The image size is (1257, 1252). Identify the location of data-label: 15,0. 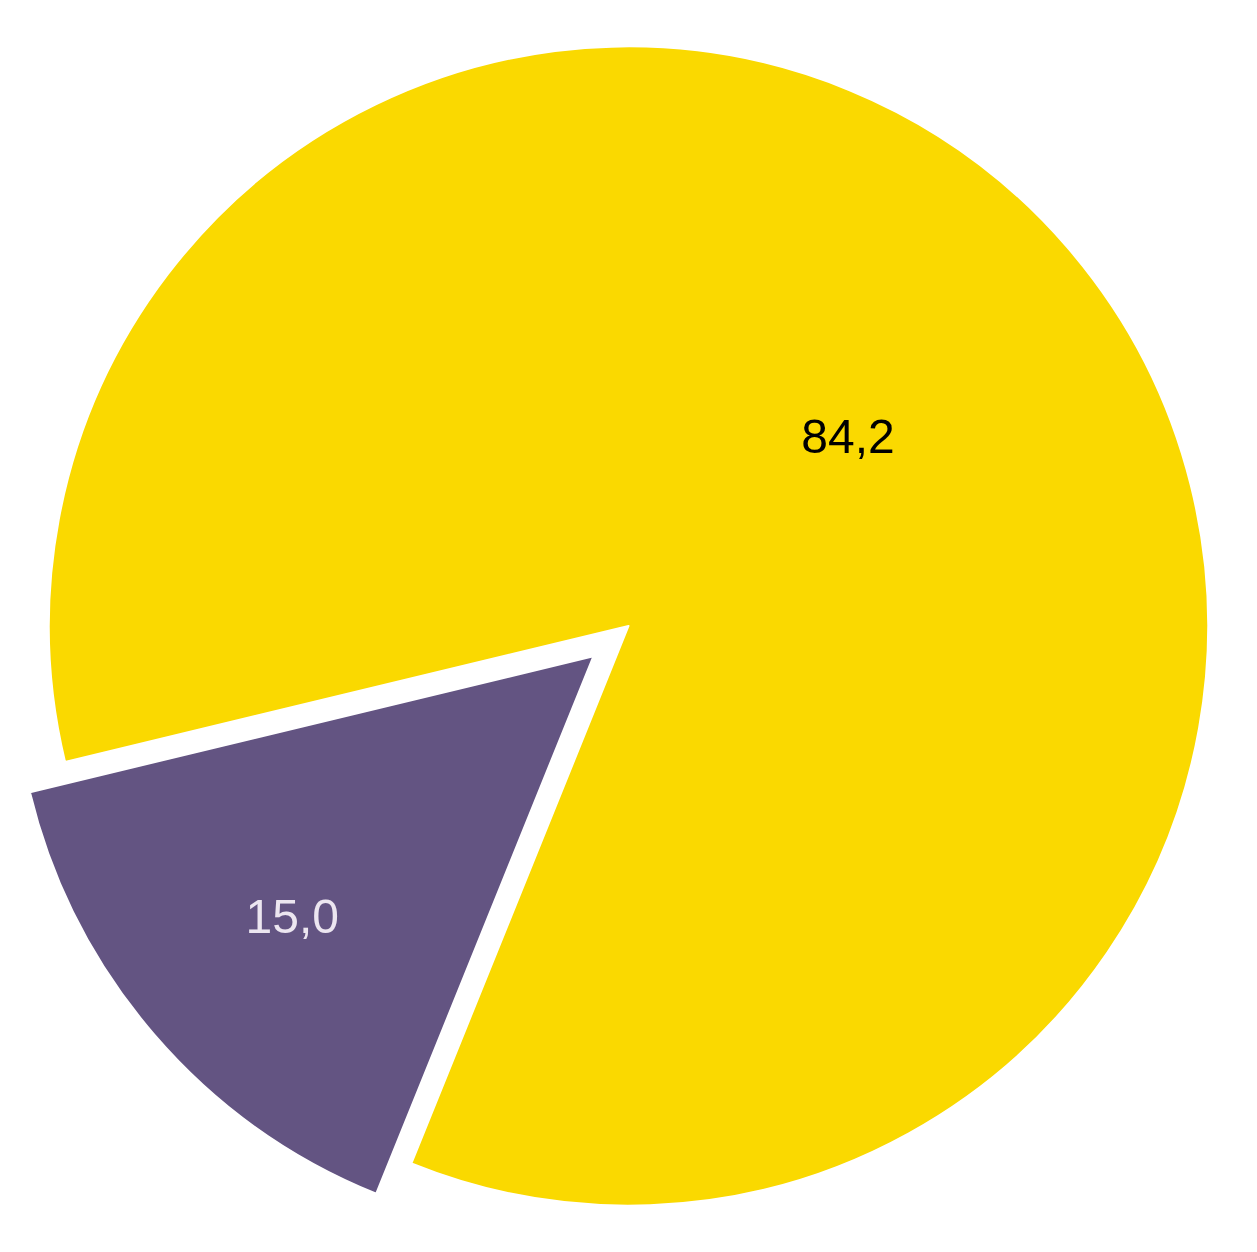
(292, 916).